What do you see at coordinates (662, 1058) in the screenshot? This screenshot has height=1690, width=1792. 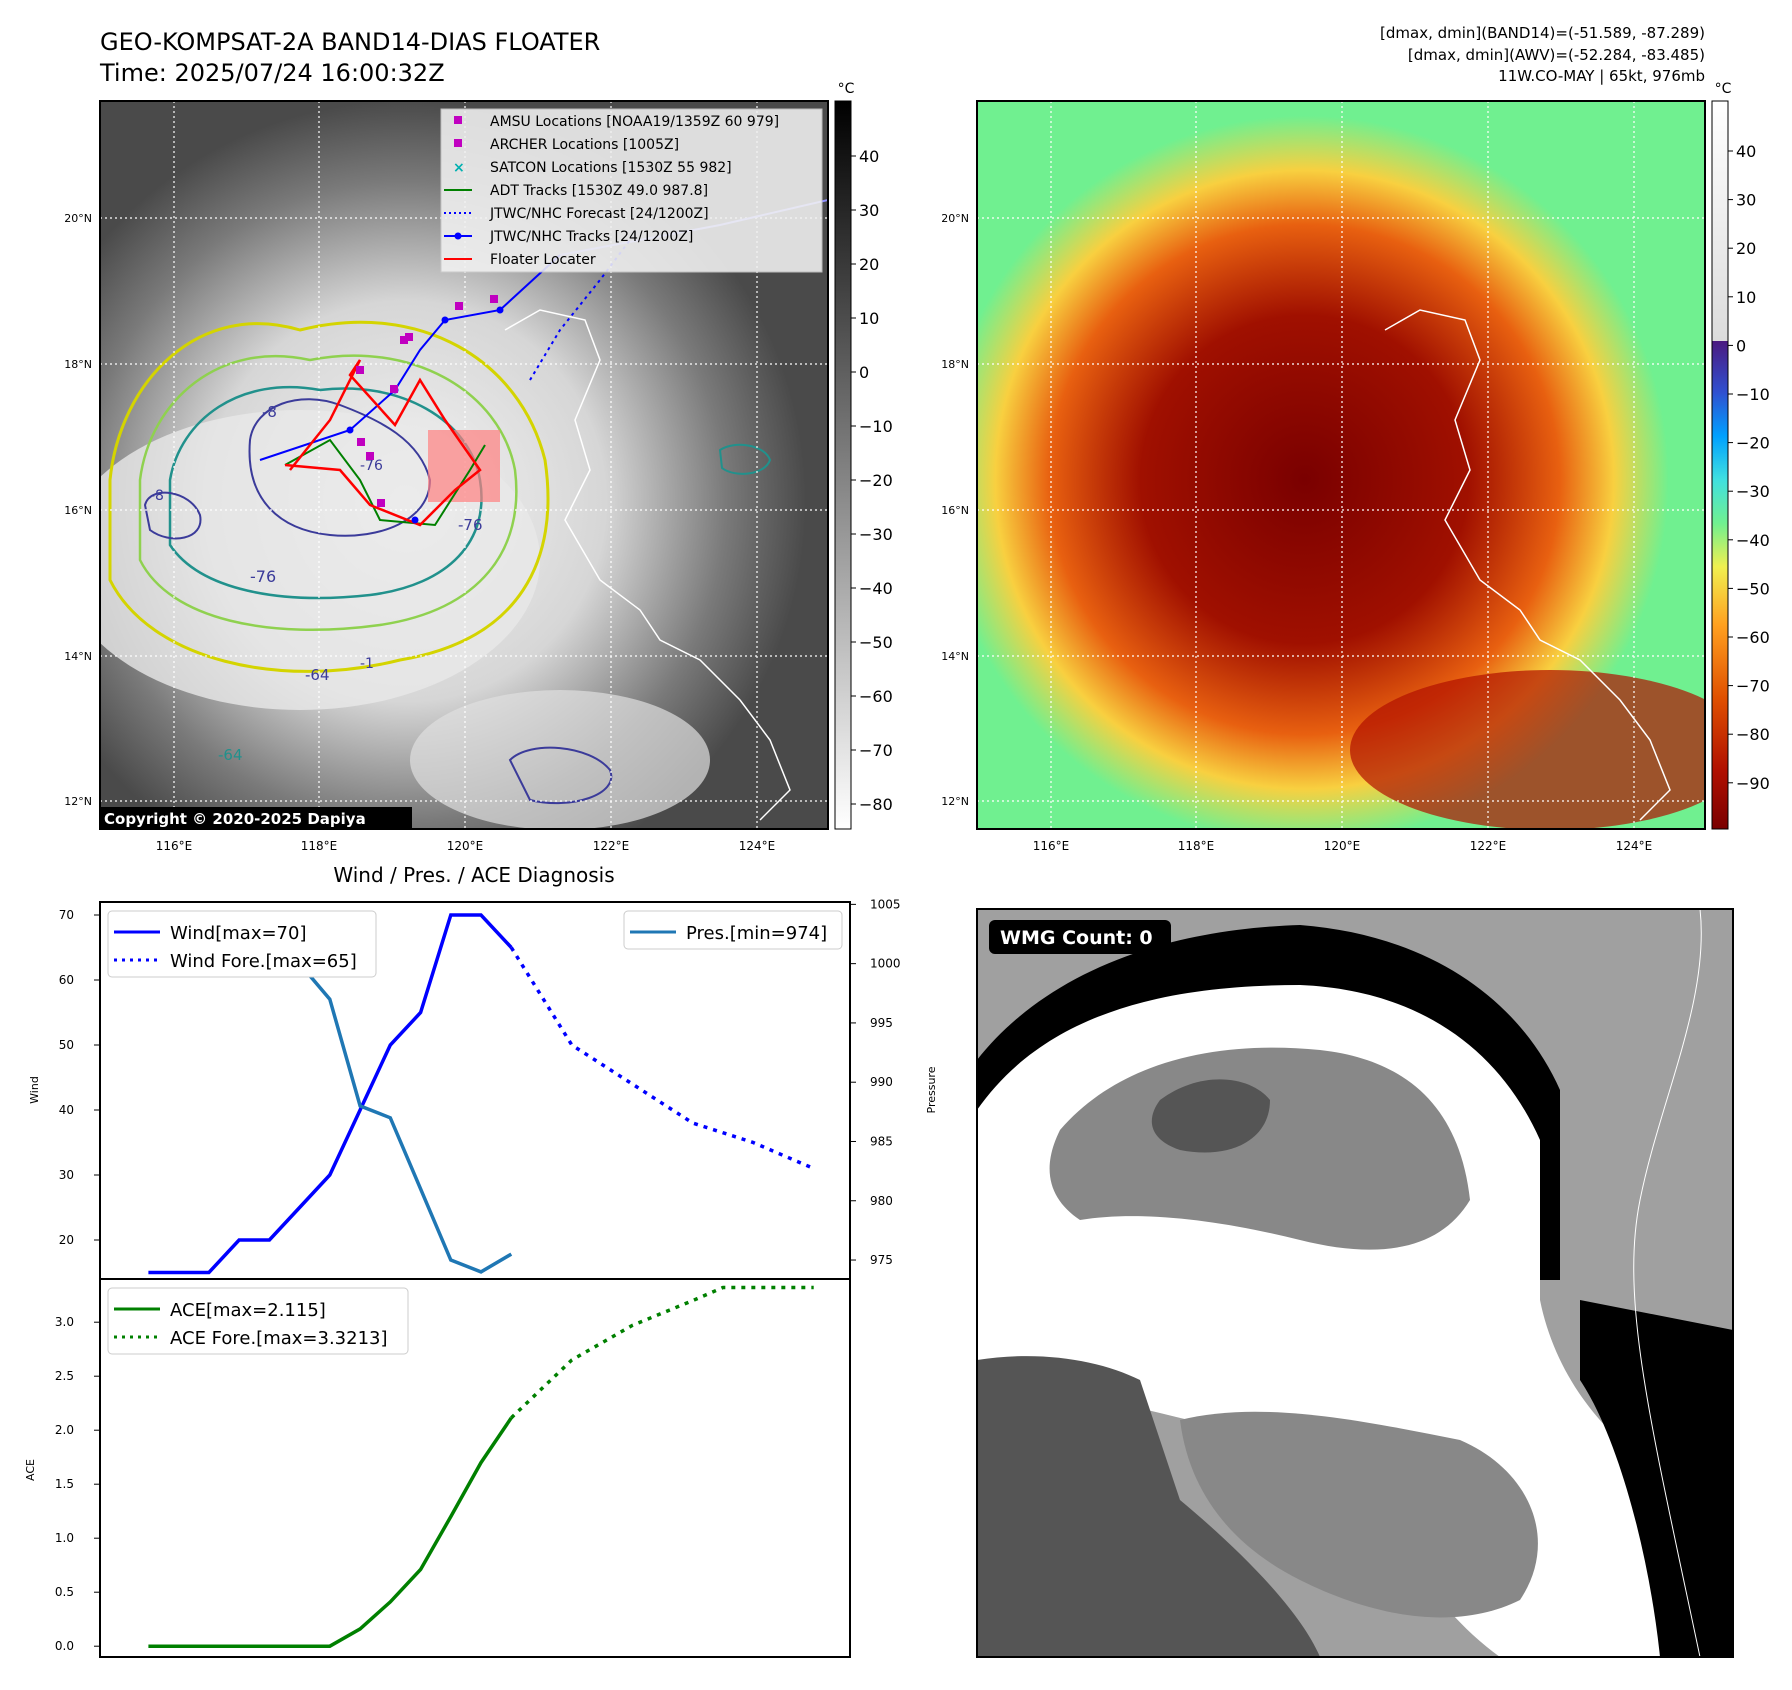 I see `wind-forecast-series-line` at bounding box center [662, 1058].